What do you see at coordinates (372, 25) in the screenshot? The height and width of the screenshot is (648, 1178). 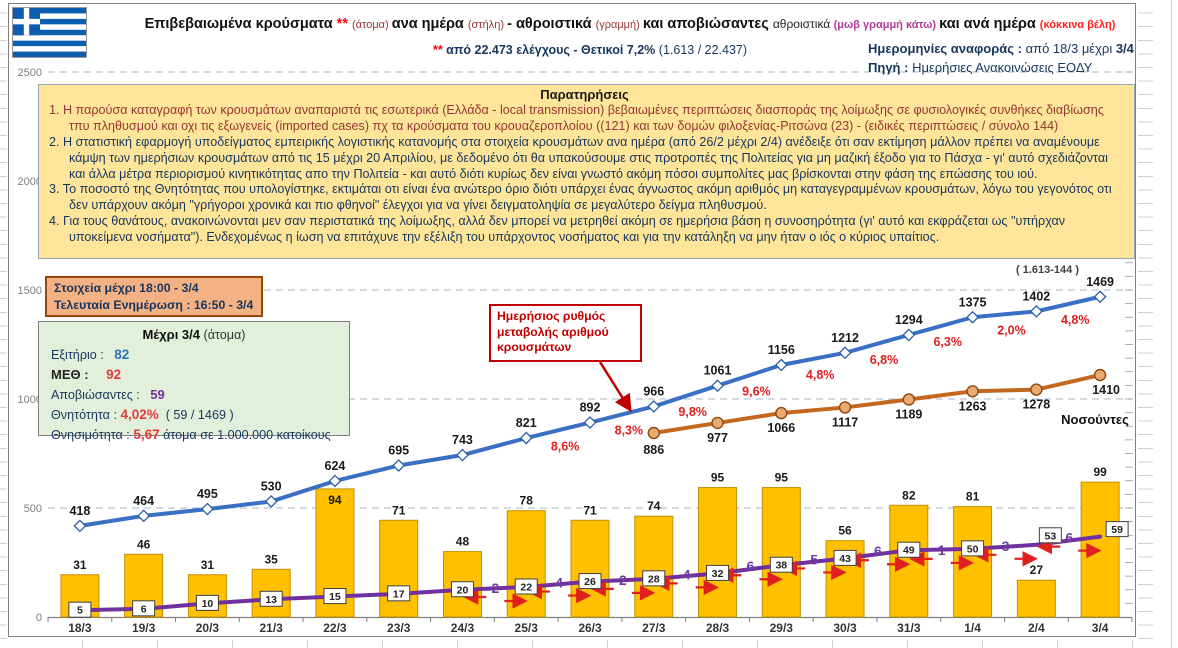 I see `title-segment: (άτομα)` at bounding box center [372, 25].